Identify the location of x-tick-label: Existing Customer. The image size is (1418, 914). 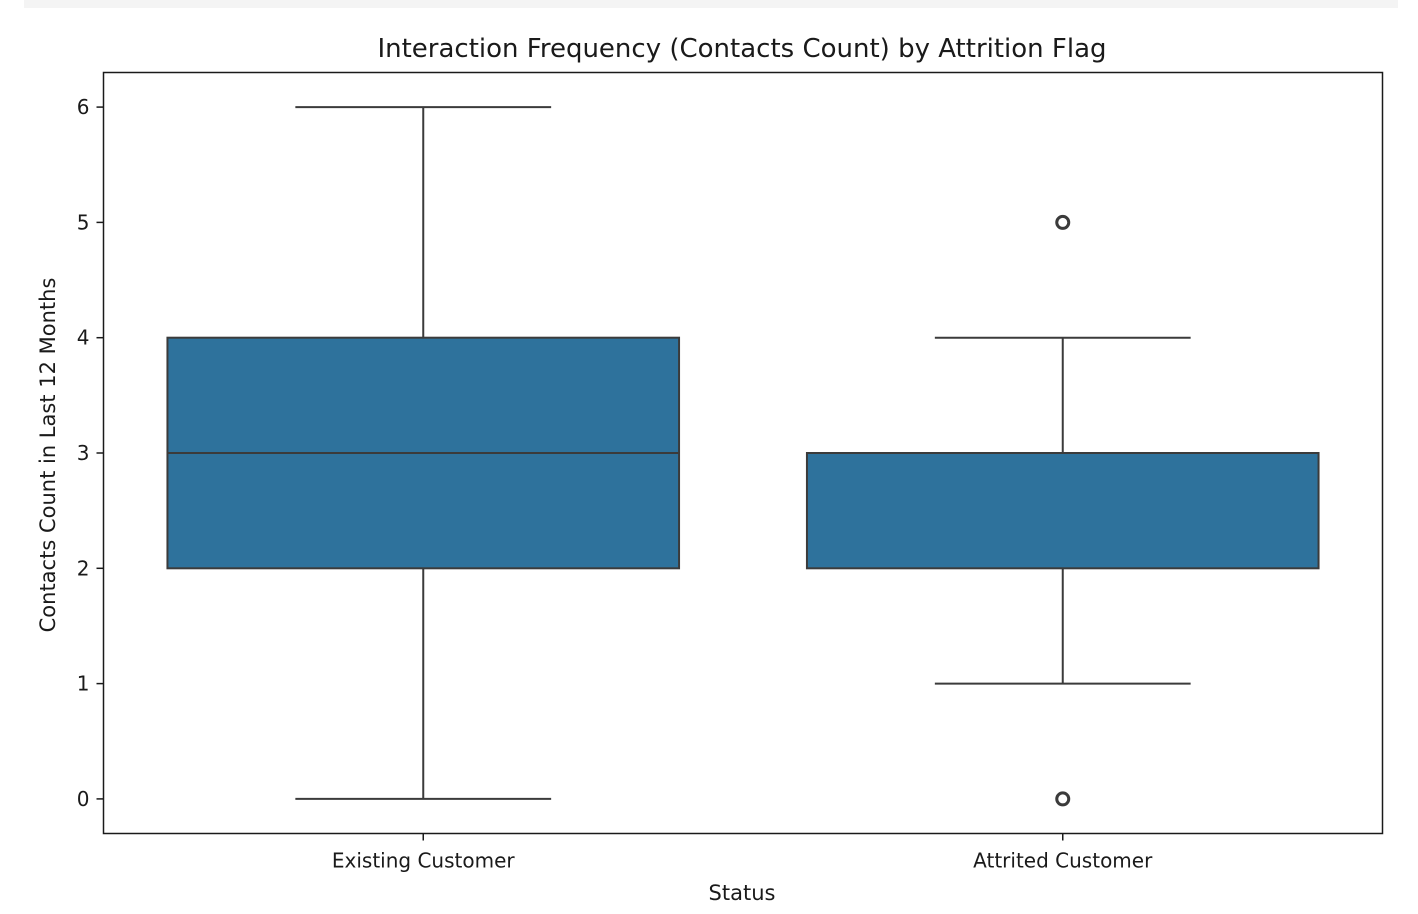
(424, 861).